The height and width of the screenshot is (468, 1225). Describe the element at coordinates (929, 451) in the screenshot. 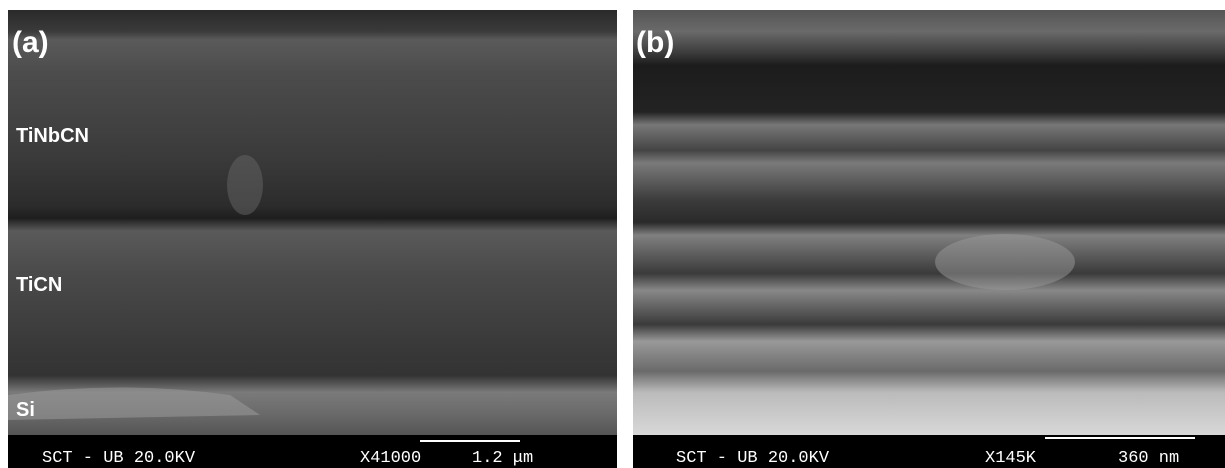

I see `footer-bar` at that location.